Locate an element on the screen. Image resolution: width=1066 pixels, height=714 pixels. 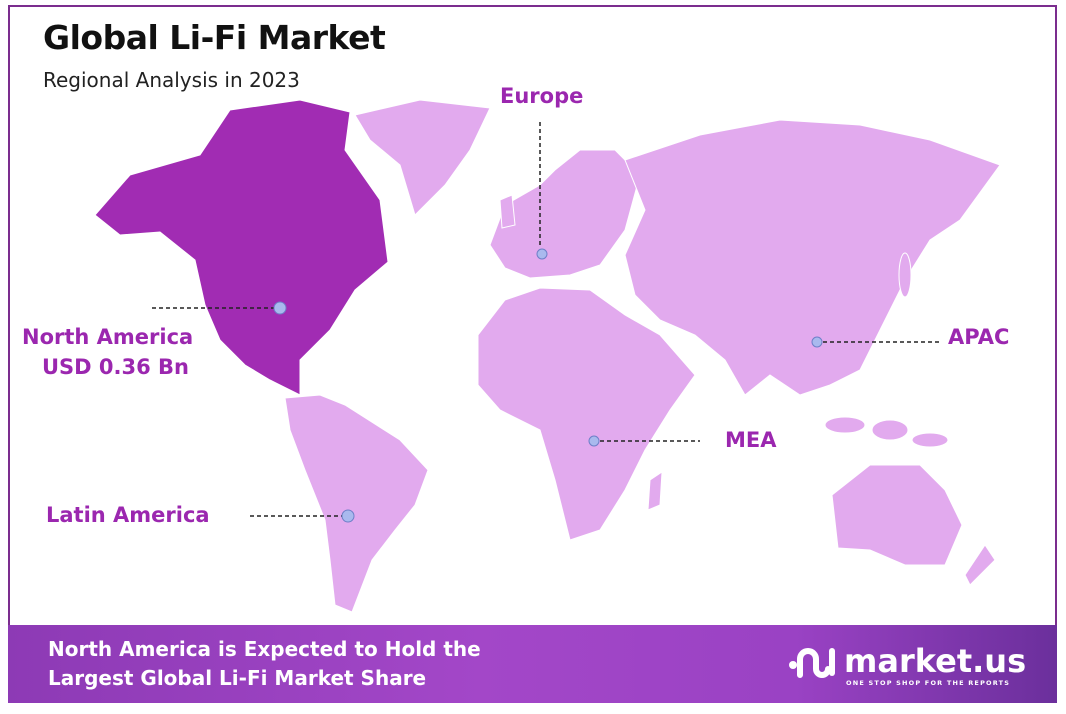
label-mea: MEA is located at coordinates (751, 440).